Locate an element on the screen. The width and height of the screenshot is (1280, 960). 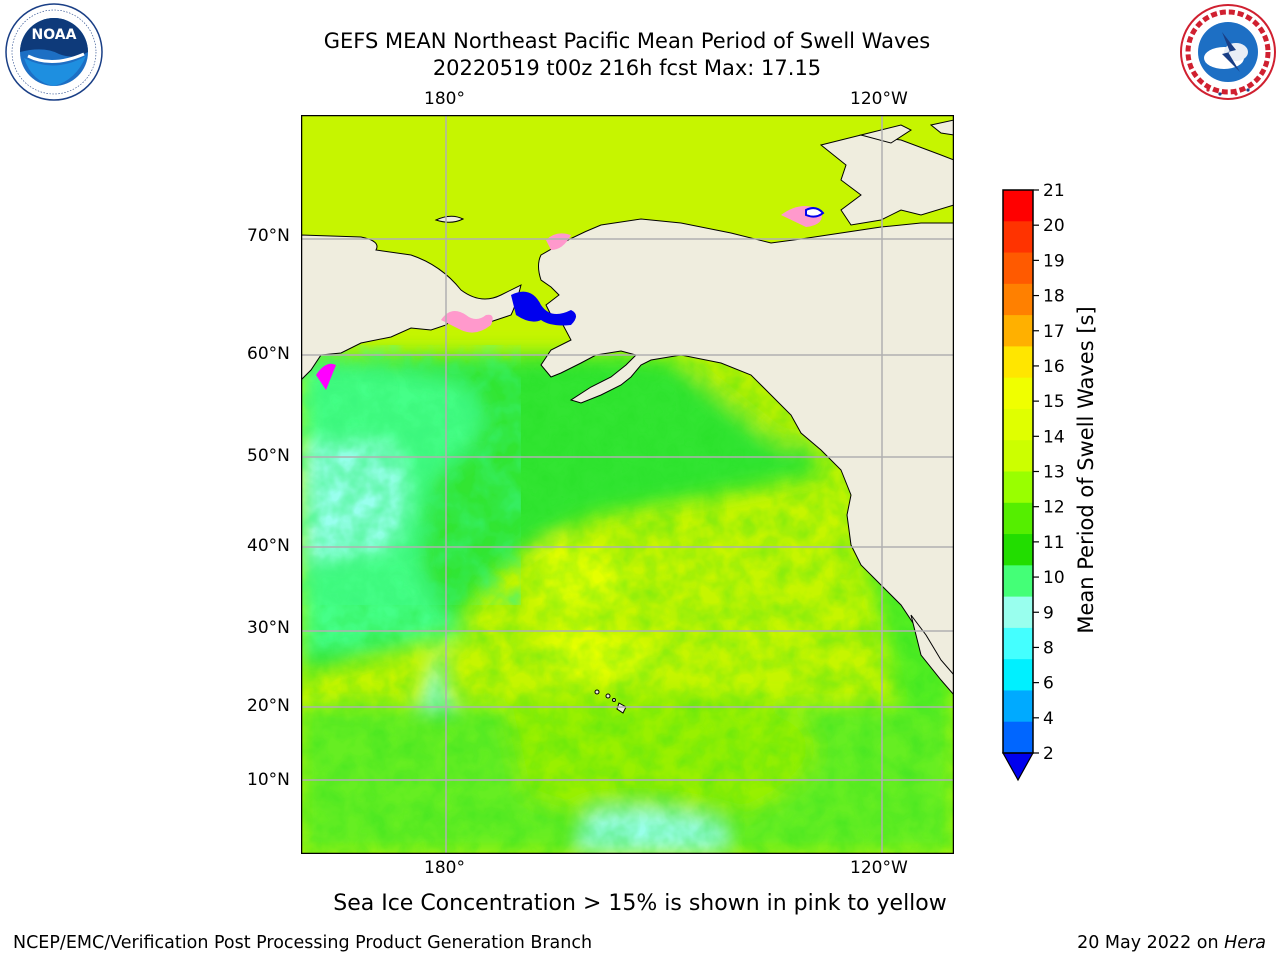
lat-label-30n: 30°N is located at coordinates (268, 628).